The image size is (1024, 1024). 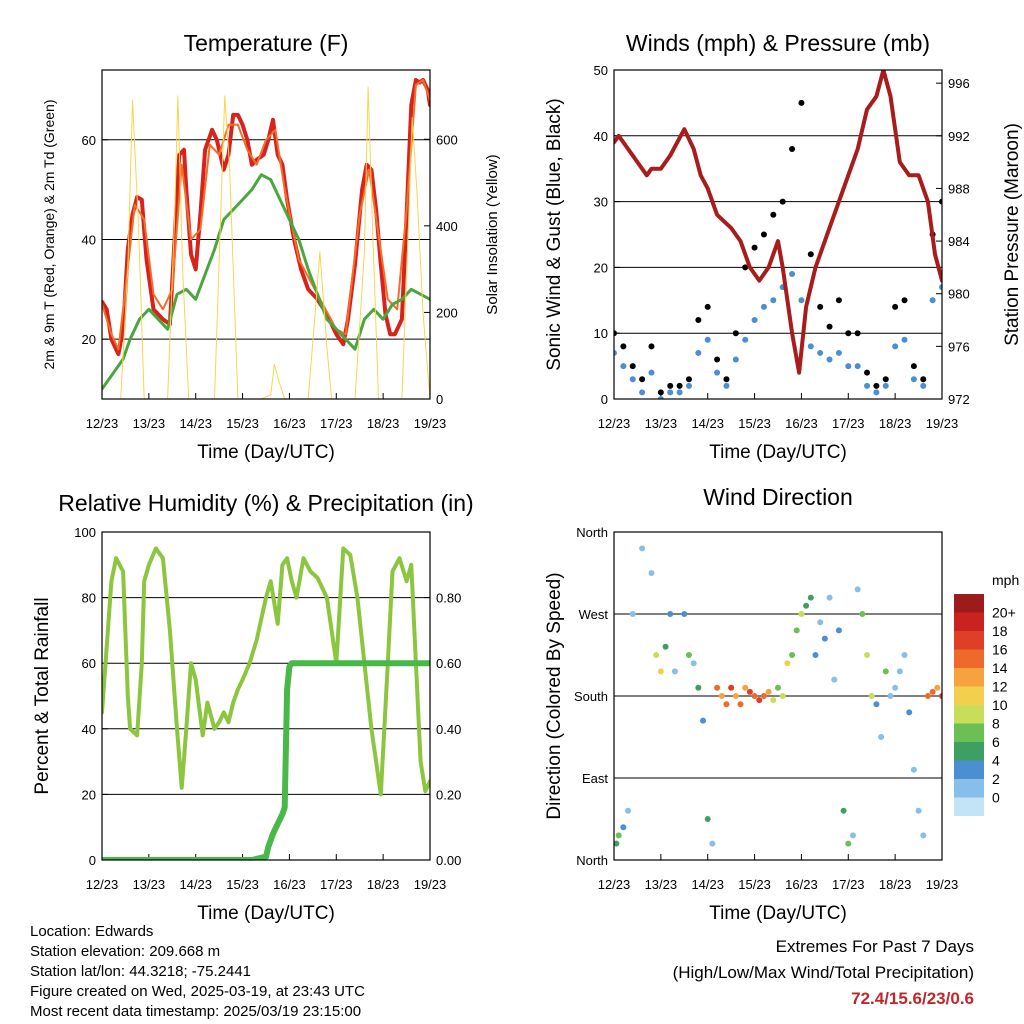 I want to click on y-tick-label: 50, so click(x=601, y=70).